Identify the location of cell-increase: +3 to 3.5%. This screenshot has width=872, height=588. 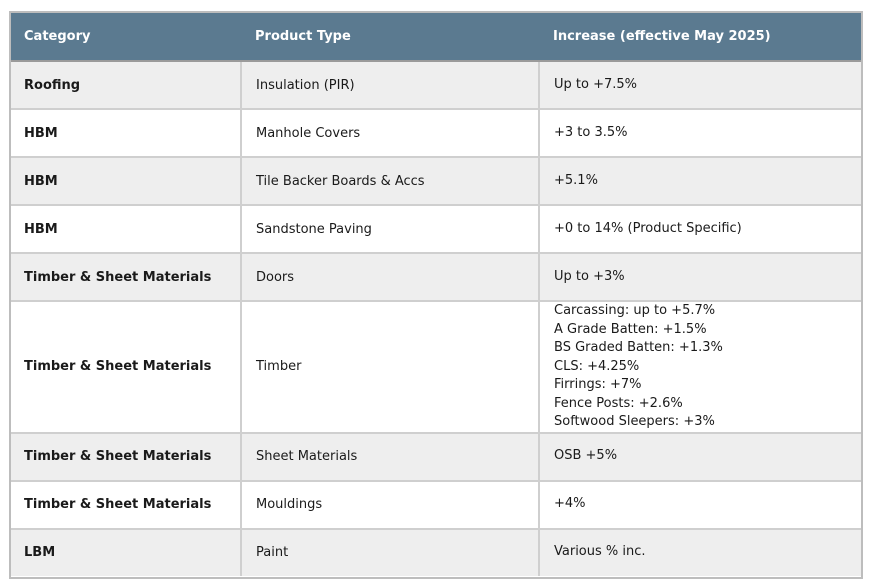
(699, 132).